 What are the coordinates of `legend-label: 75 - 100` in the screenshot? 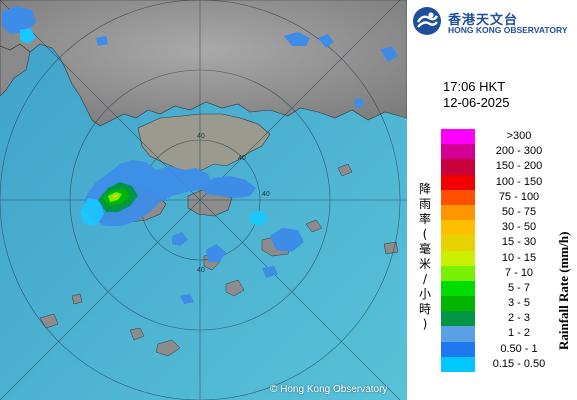 It's located at (519, 196).